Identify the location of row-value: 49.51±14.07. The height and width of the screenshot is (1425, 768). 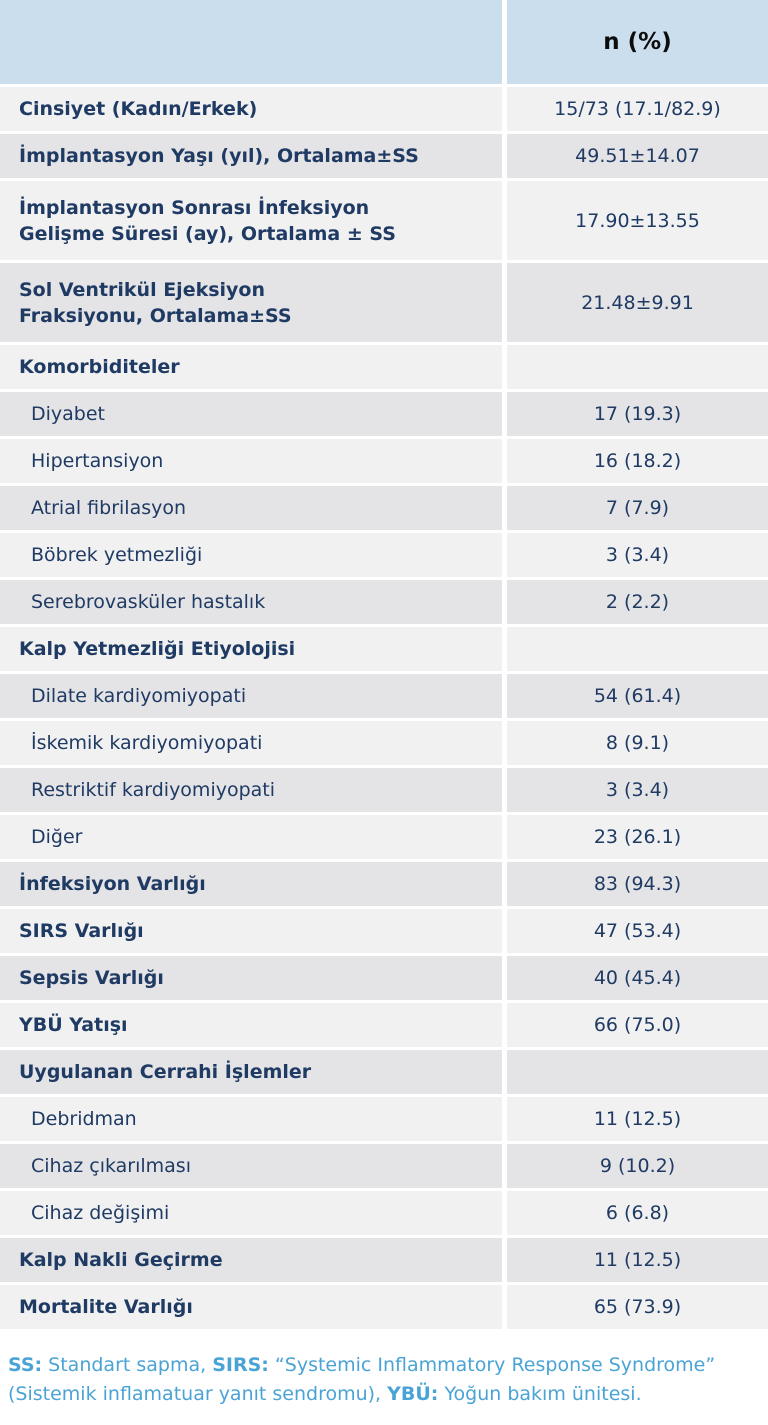
(637, 156).